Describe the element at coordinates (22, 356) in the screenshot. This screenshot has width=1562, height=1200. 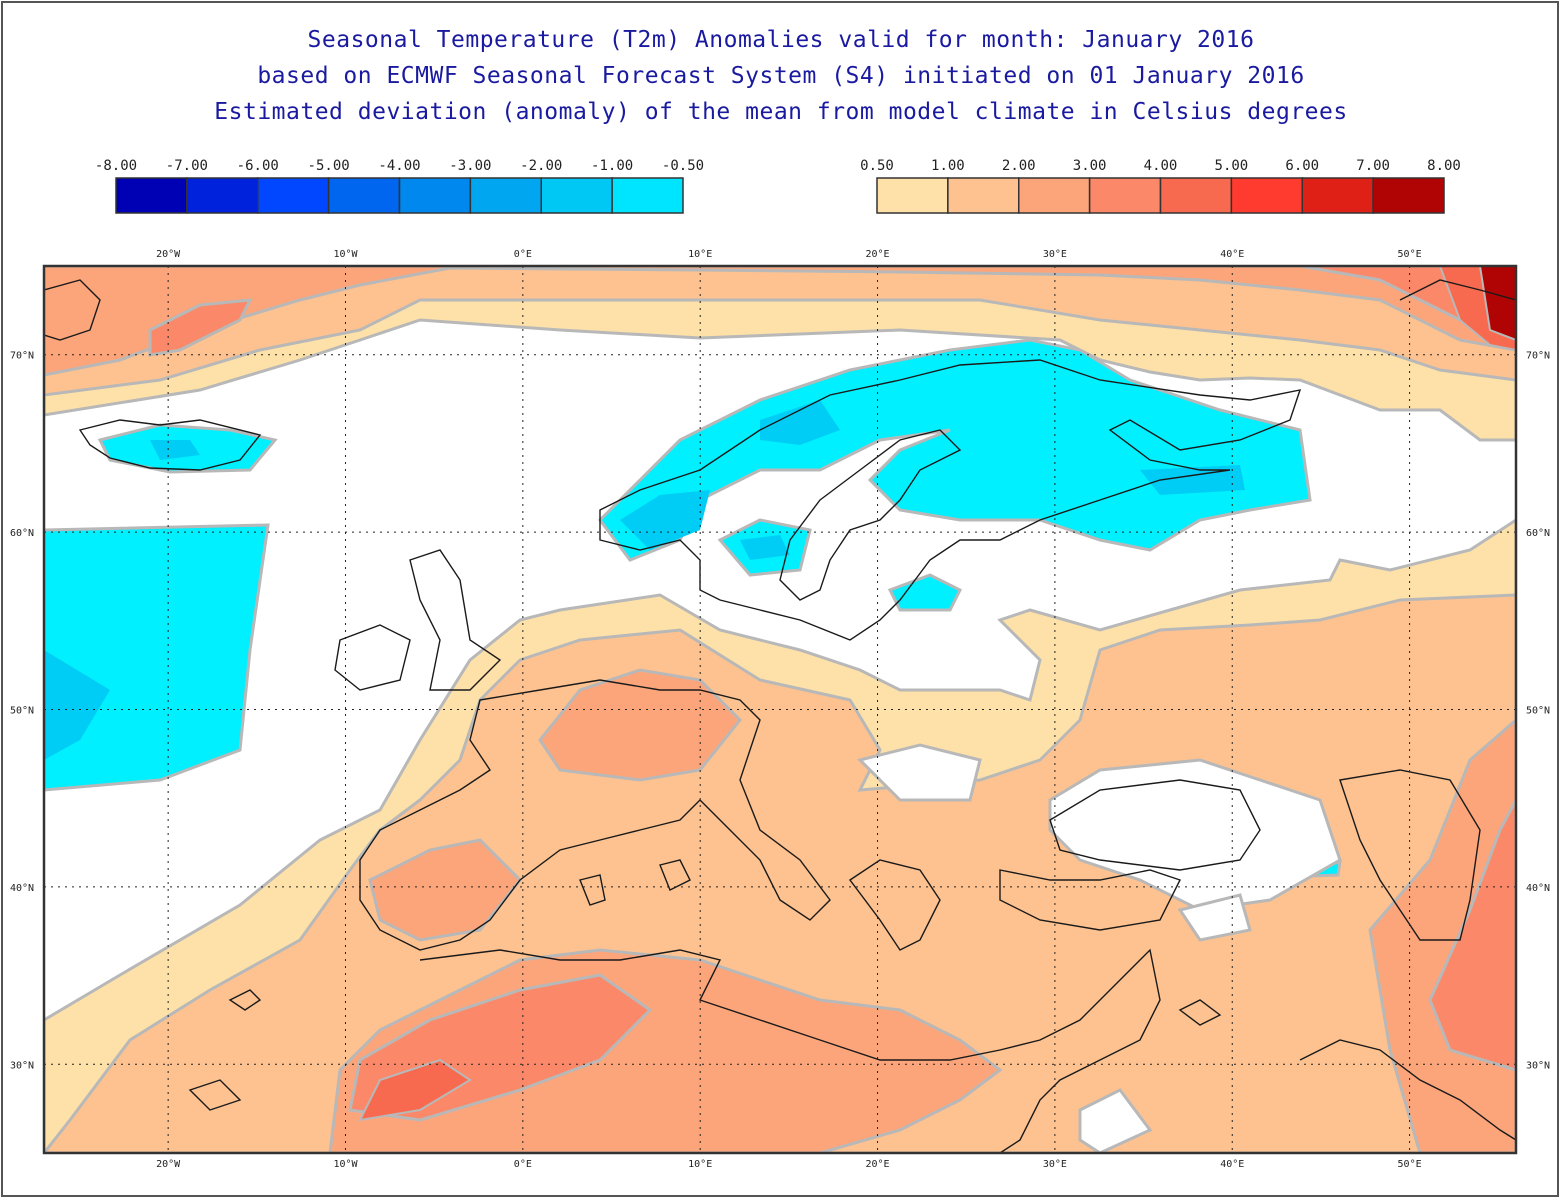
I see `lat-label-left-0: 70°N` at that location.